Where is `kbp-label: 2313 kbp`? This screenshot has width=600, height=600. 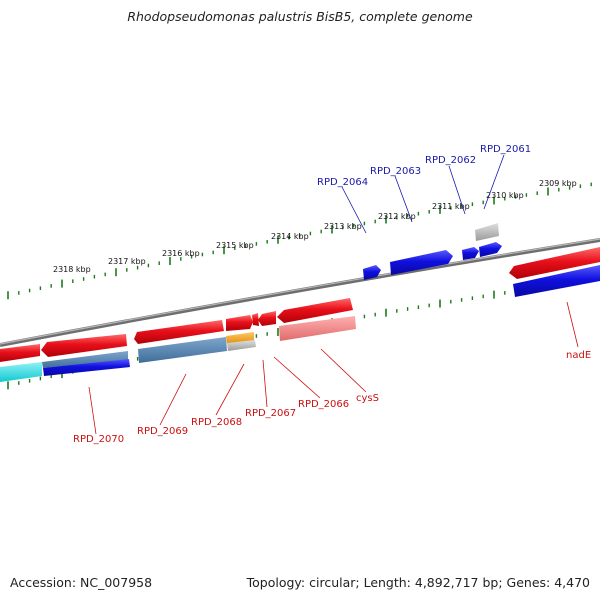 kbp-label: 2313 kbp is located at coordinates (343, 226).